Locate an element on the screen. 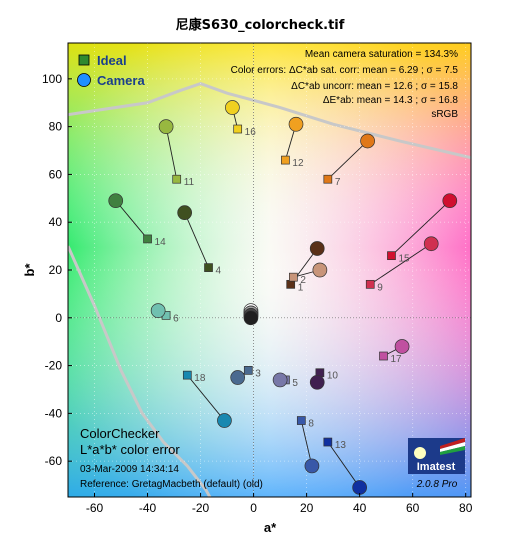  x-tick-label: 80 is located at coordinates (466, 508).